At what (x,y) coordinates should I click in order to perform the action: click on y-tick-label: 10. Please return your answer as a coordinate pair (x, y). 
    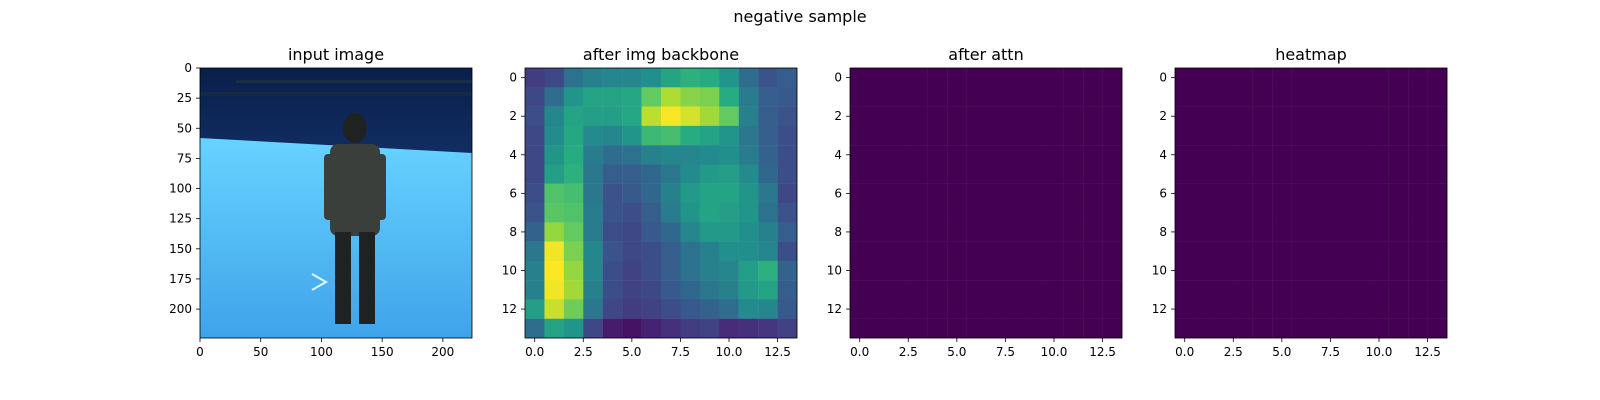
    Looking at the image, I should click on (509, 271).